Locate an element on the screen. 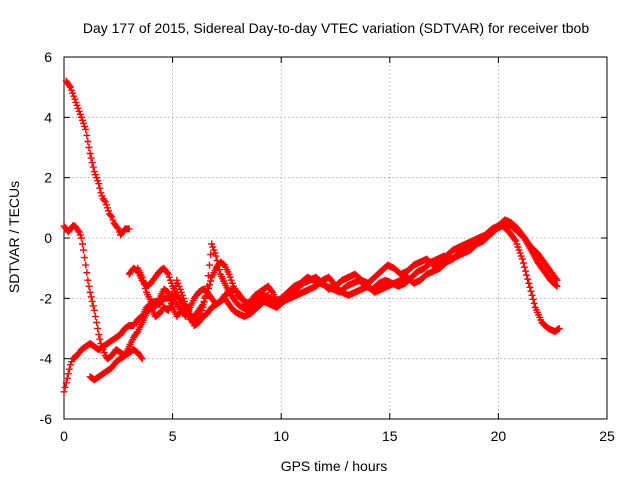 The image size is (640, 480). x-axis-label: GPS time / hours is located at coordinates (334, 466).